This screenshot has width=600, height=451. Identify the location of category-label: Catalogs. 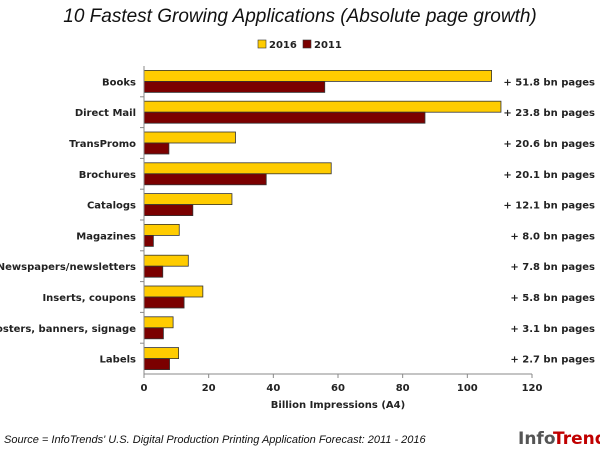
(111, 206).